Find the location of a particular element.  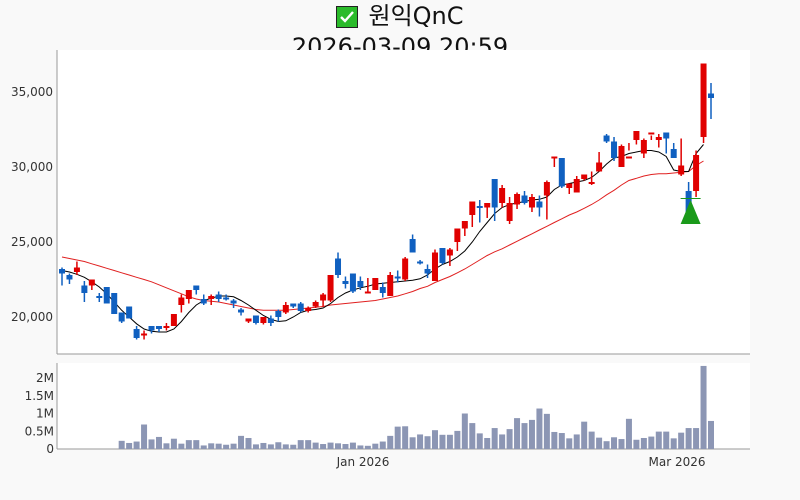

price-tick-label: 30,000 is located at coordinates (32, 167).